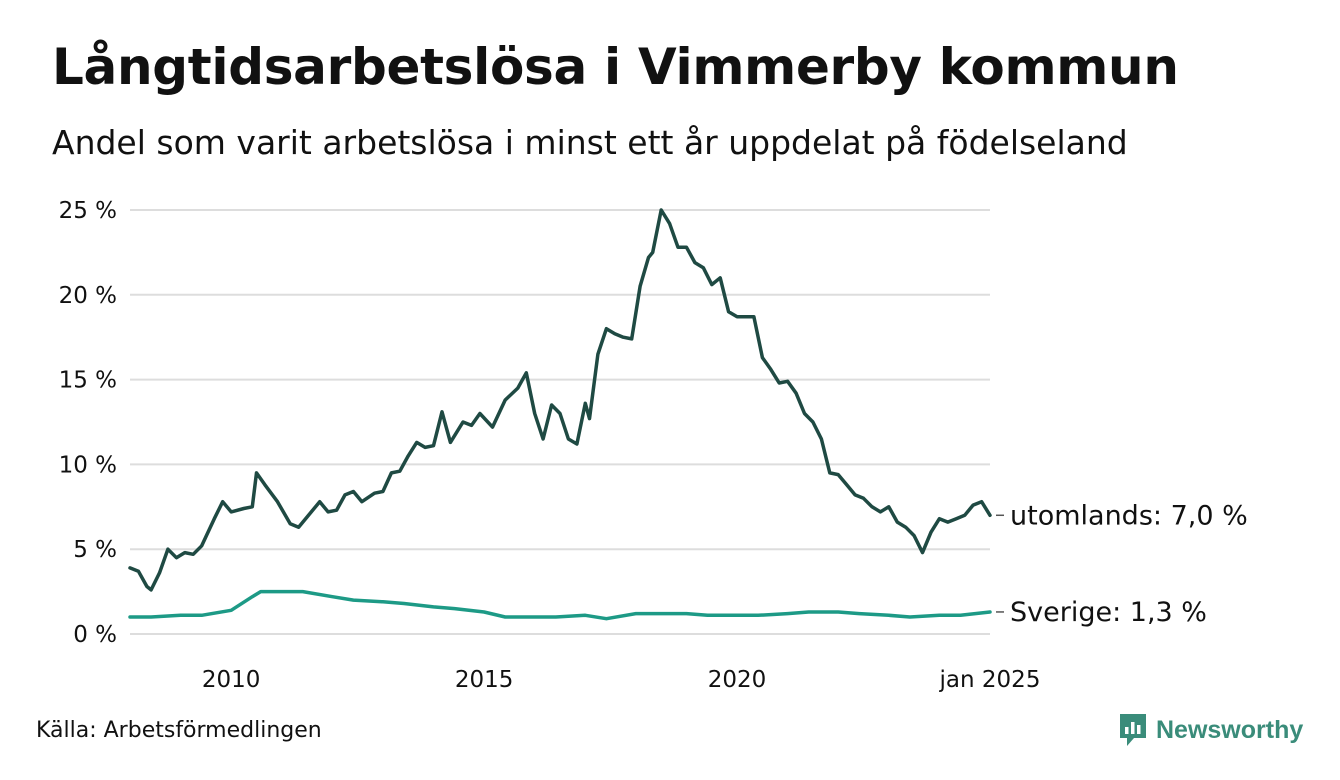  I want to click on y-tick-label: 15 %, so click(88, 381).